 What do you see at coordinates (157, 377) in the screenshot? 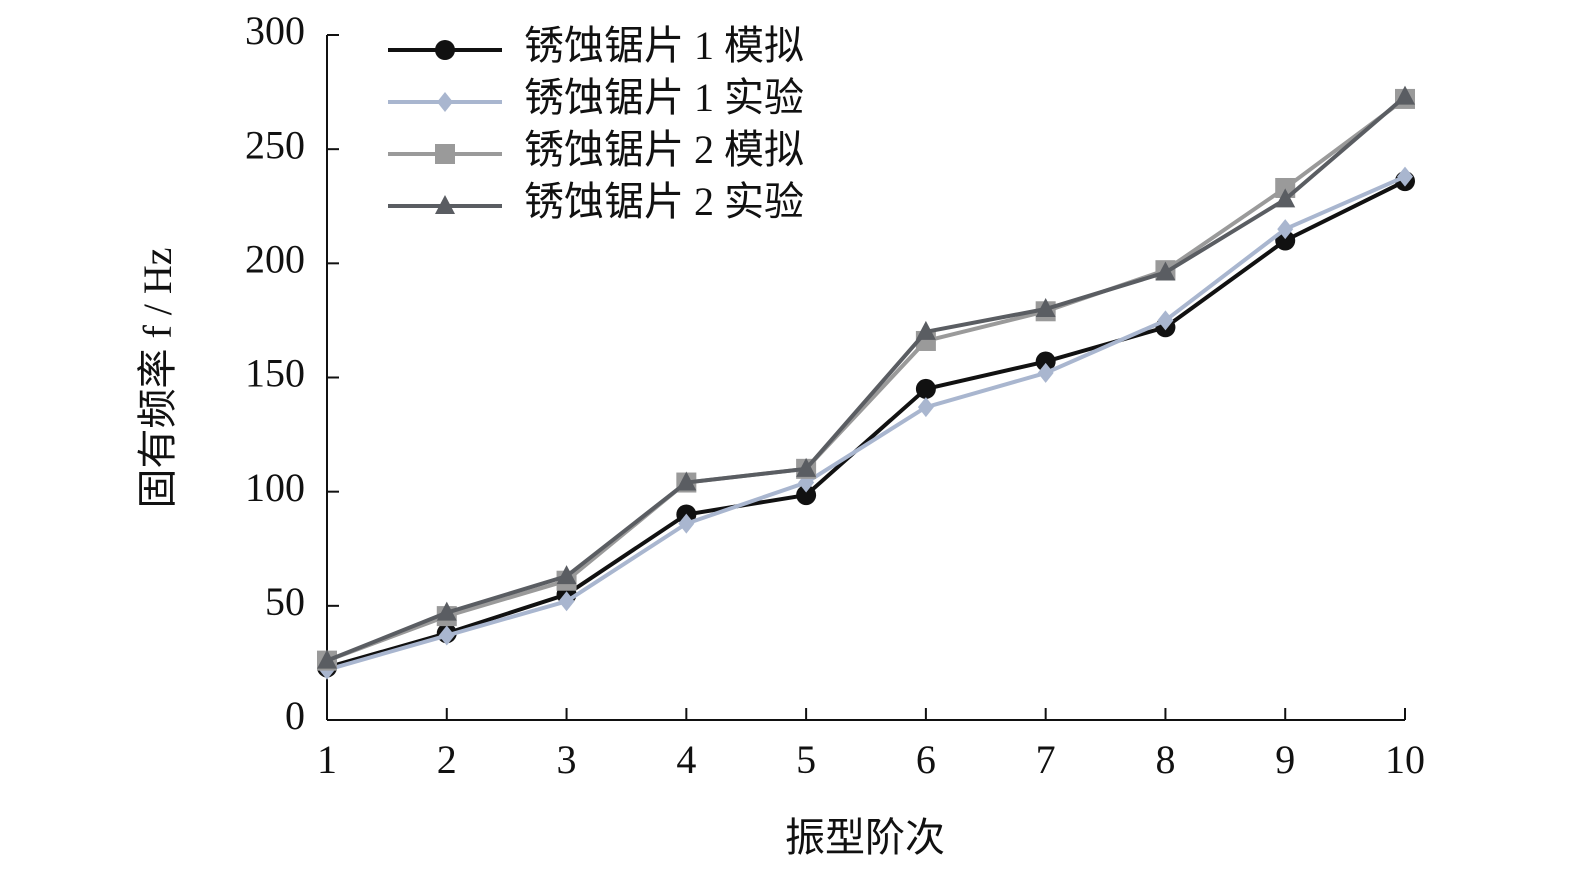
I see `y-axis-label: 固有频率 f / Hz` at bounding box center [157, 377].